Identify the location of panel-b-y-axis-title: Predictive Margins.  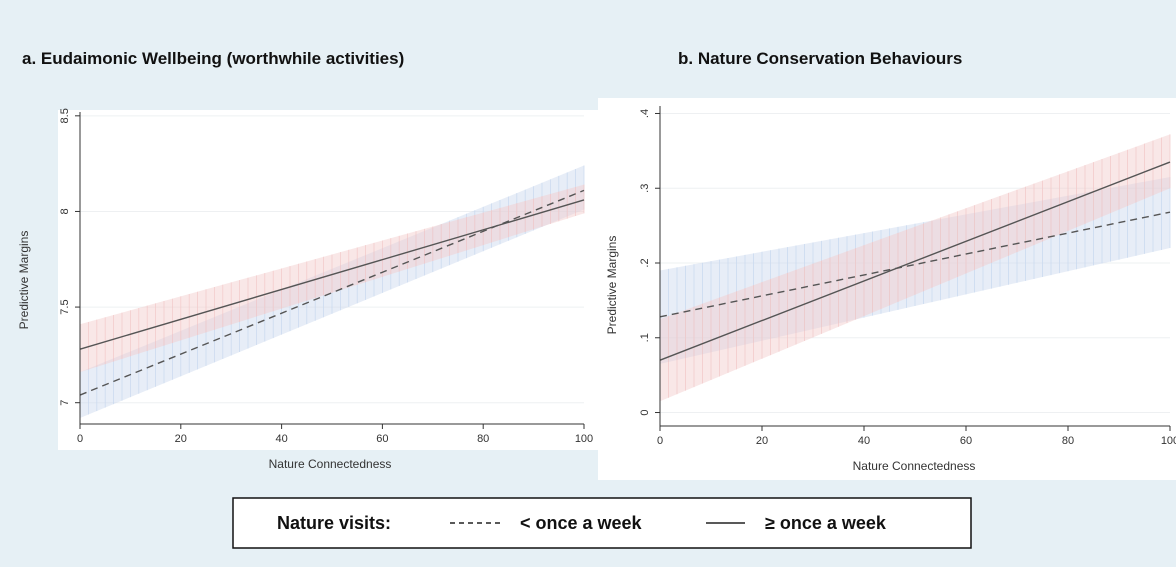
(612, 285).